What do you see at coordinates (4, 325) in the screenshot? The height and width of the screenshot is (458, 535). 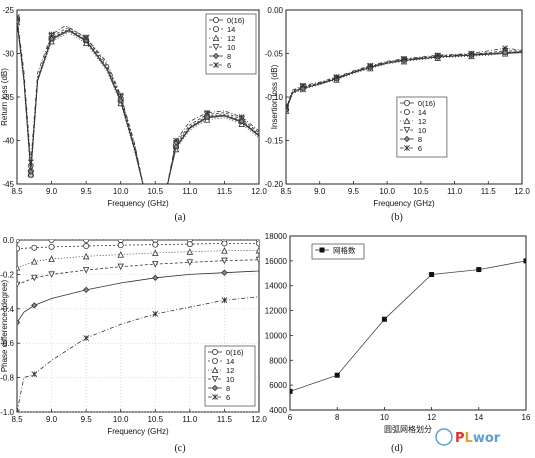 I see `y-axis-label: Phase difference (degree)` at bounding box center [4, 325].